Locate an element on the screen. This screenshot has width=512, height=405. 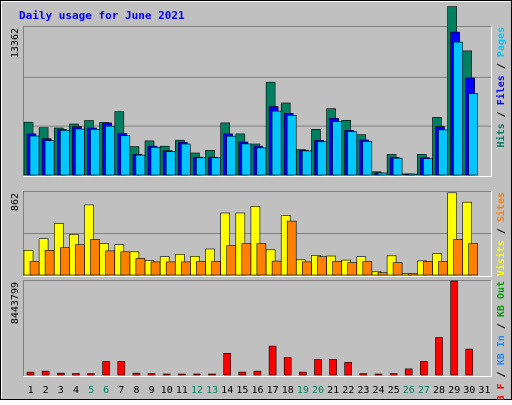
legend-item-files: Files is located at coordinates (501, 90).